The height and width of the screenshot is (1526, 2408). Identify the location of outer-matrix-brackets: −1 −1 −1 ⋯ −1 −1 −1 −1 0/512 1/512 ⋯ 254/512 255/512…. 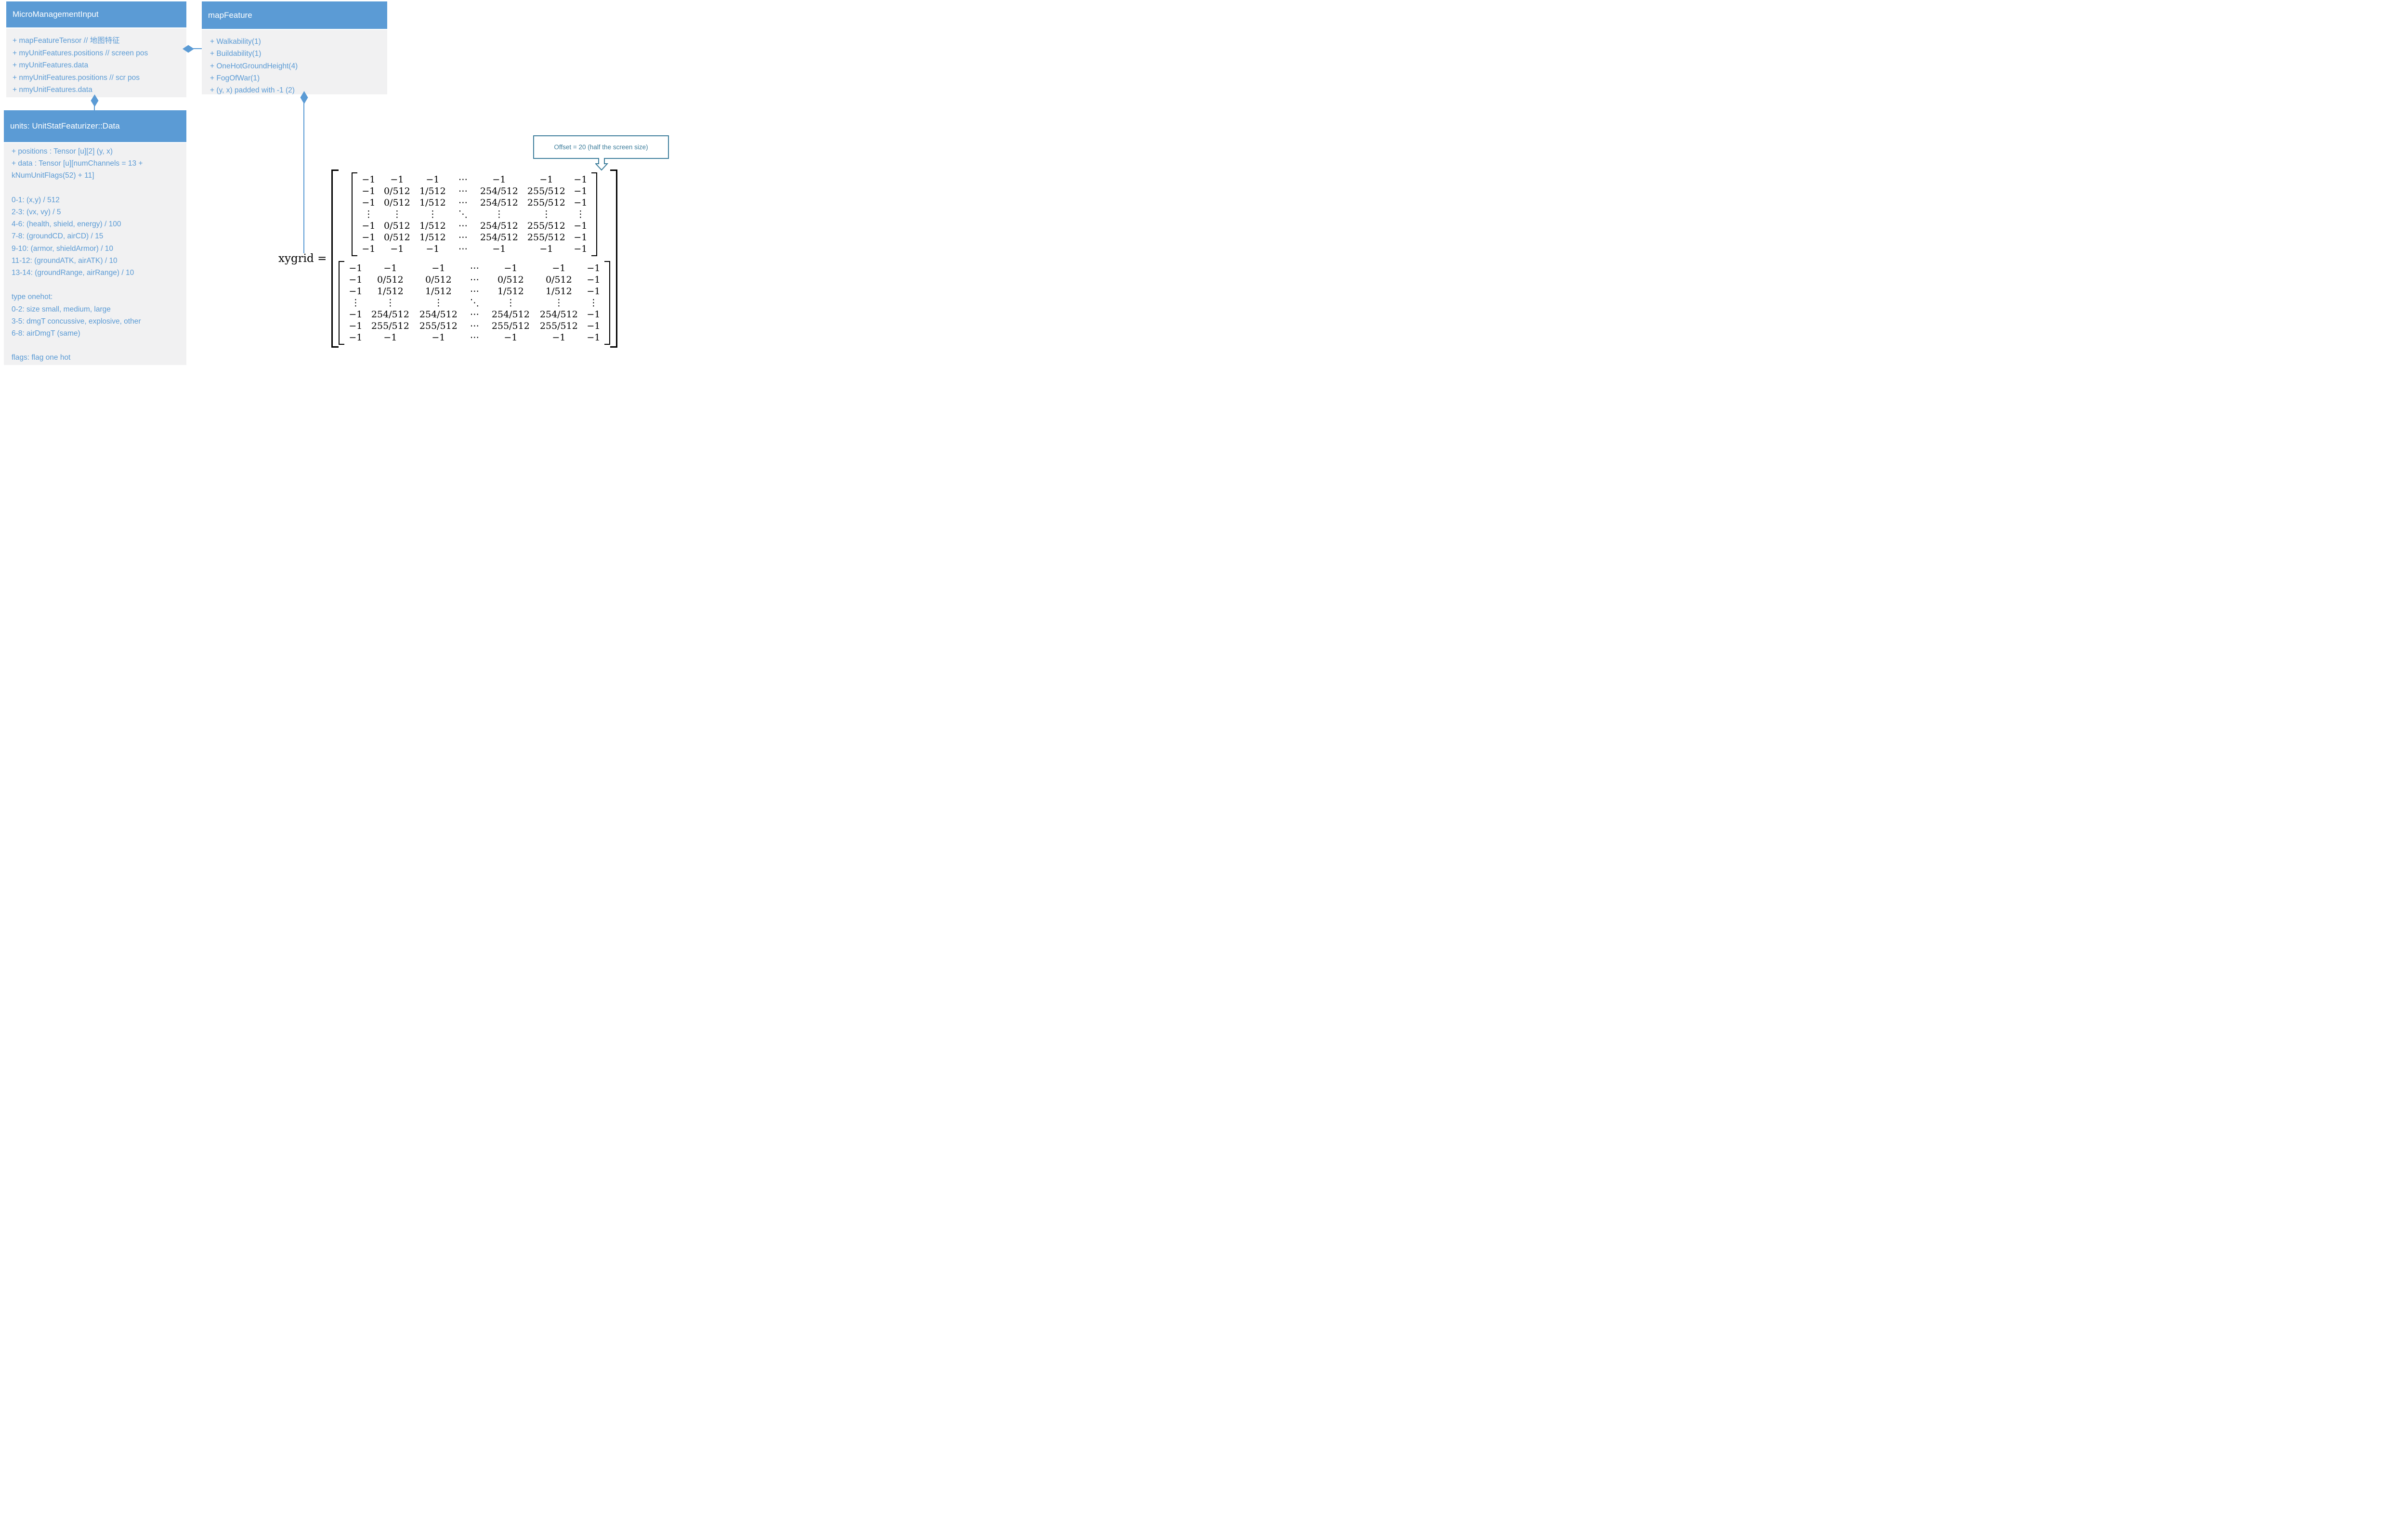
(474, 259).